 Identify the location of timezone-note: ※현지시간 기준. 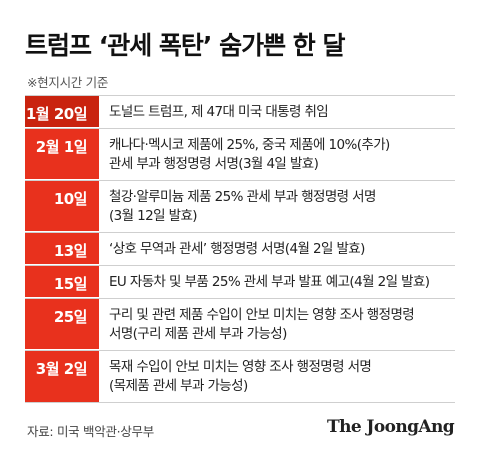
(68, 82).